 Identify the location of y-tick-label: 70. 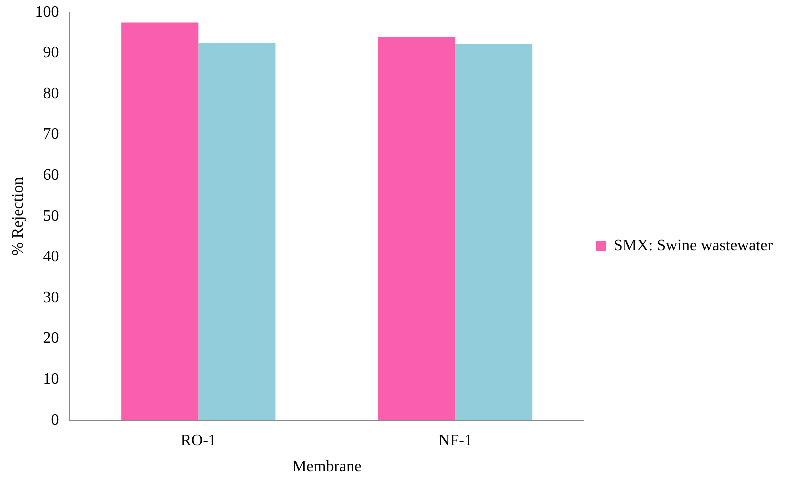
(51, 135).